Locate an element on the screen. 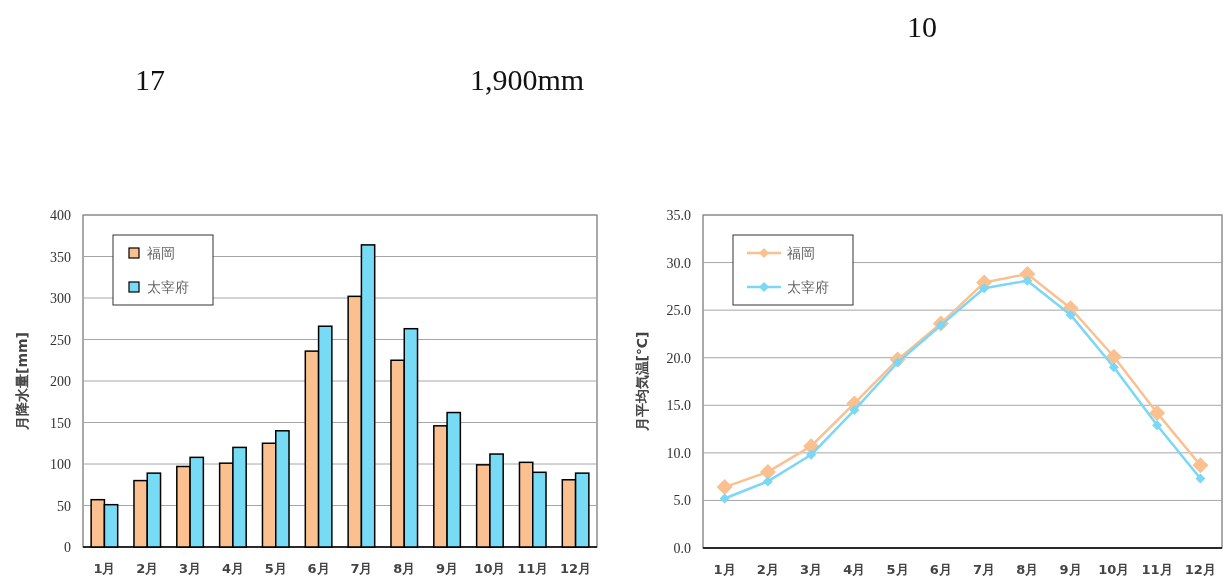 This screenshot has height=583, width=1228. text: 1,900mm is located at coordinates (527, 79).